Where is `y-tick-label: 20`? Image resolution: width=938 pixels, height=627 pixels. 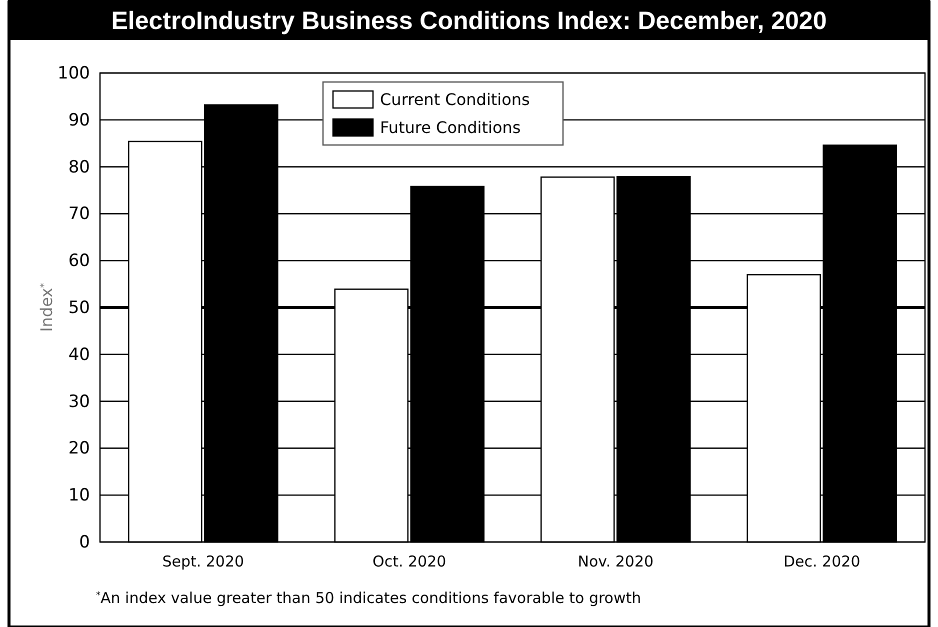 y-tick-label: 20 is located at coordinates (79, 448).